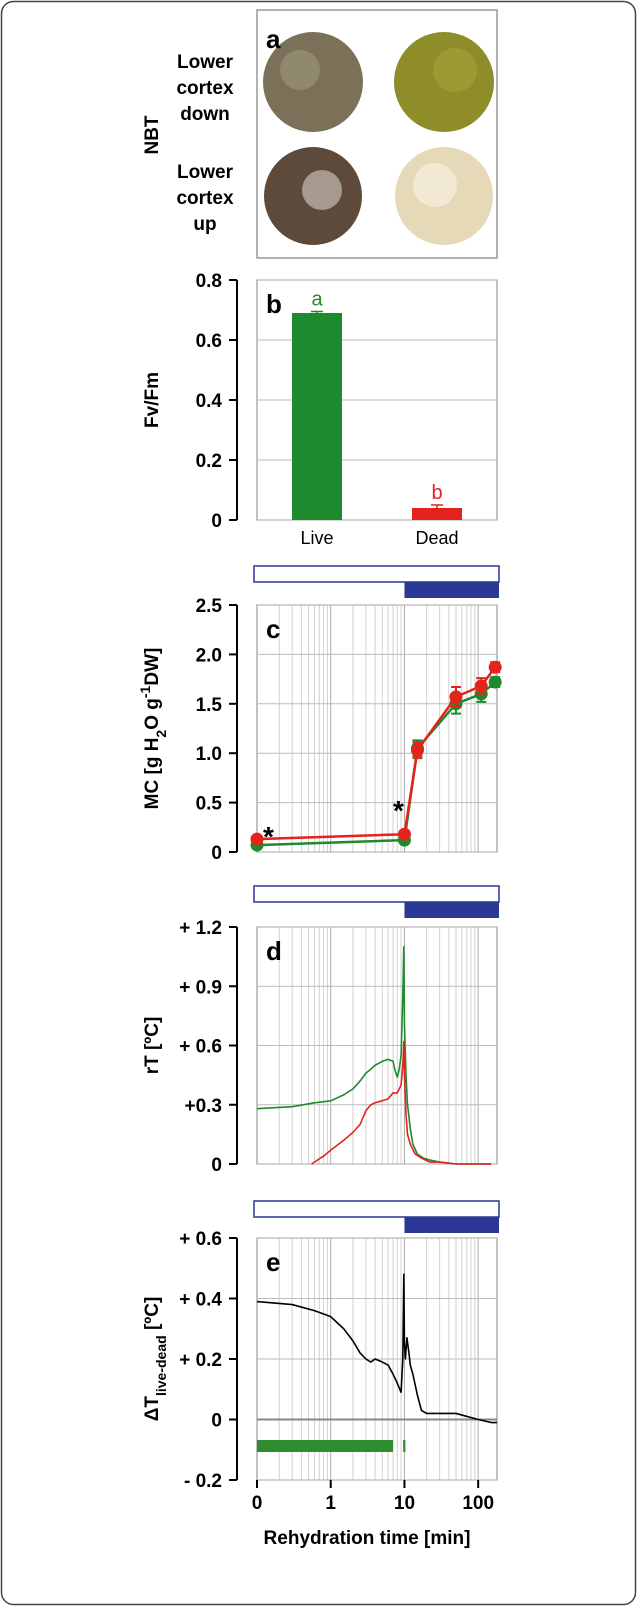 This screenshot has height=1611, width=637. Describe the element at coordinates (145, 691) in the screenshot. I see `y-axis-label-part: -1` at that location.